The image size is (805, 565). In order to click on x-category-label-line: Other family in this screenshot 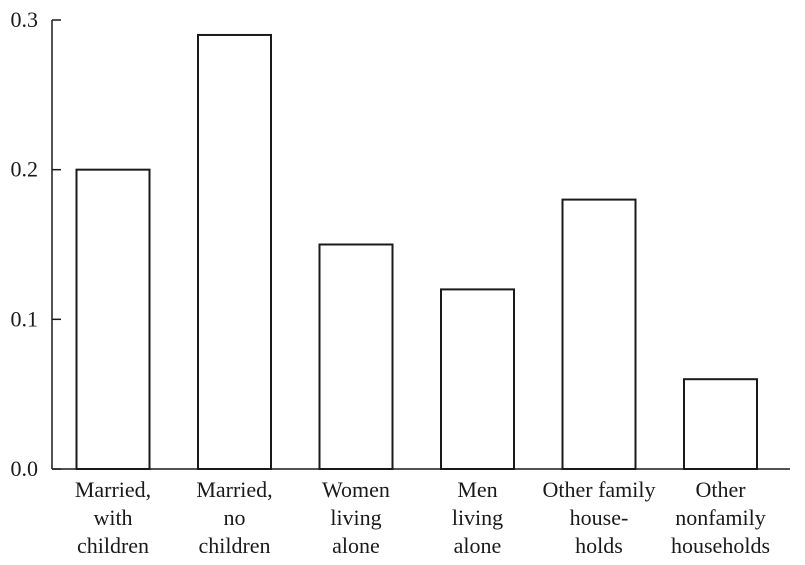, I will do `click(598, 489)`.